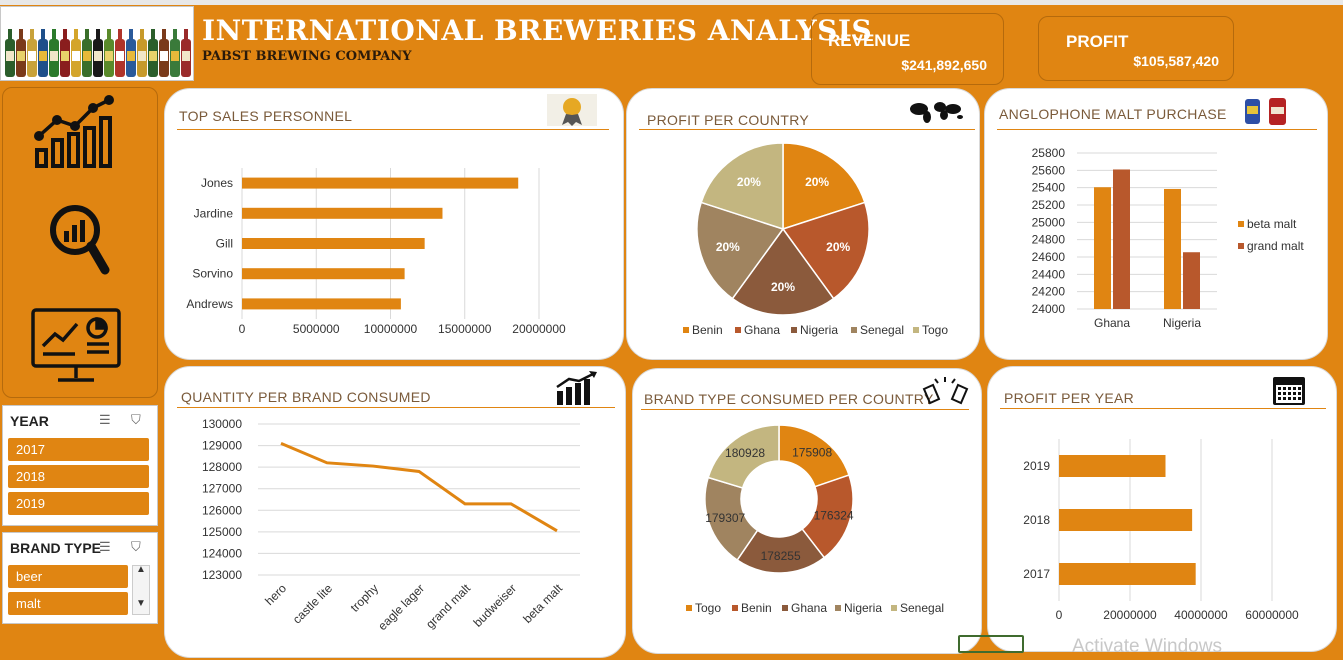 The height and width of the screenshot is (660, 1343). What do you see at coordinates (78, 449) in the screenshot?
I see `year-option-2017: 2017` at bounding box center [78, 449].